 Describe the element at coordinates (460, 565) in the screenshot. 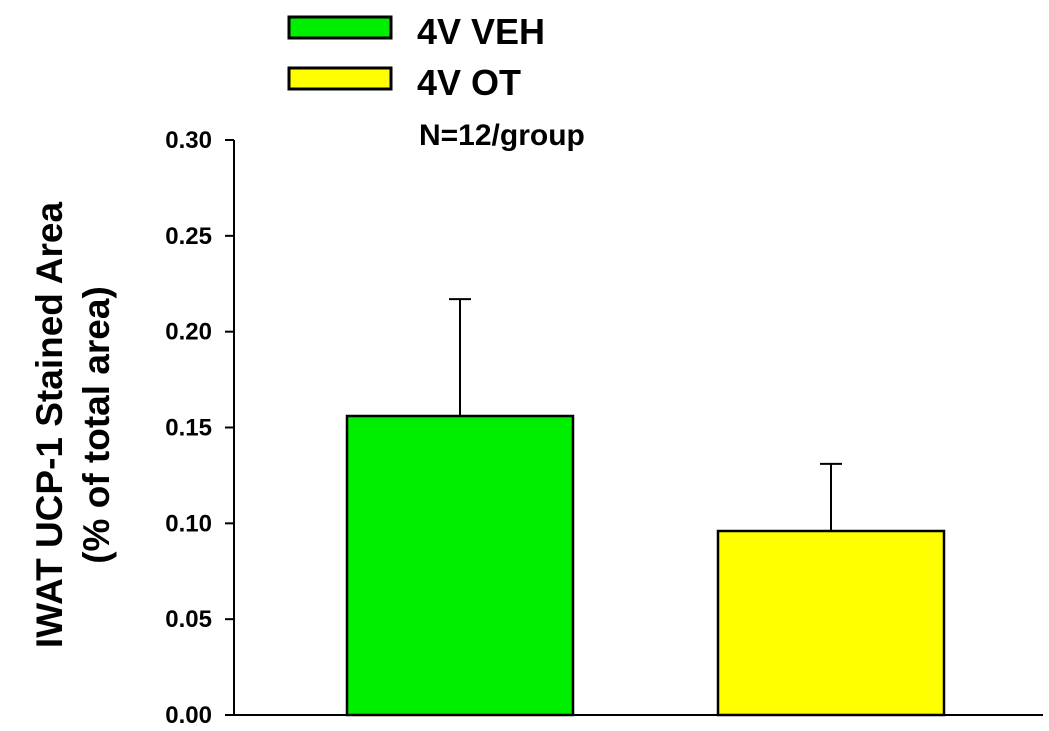

I see `bar-veh` at that location.